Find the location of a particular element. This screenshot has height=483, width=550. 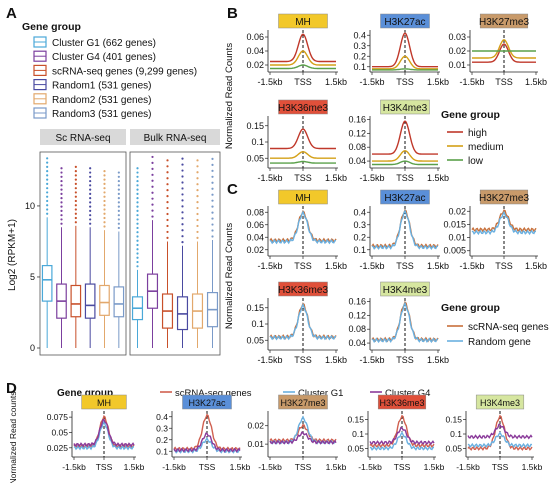

mark-label: H3K4me3 is located at coordinates (500, 403).